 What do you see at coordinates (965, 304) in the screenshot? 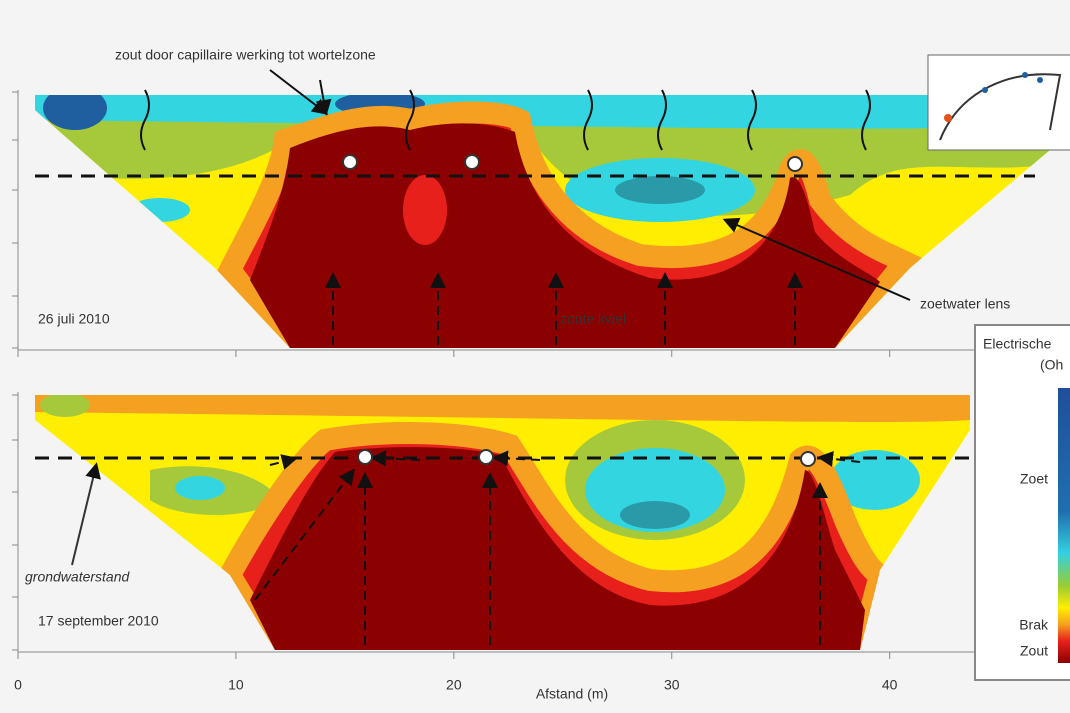
I see `annotation: zoetwater lens` at bounding box center [965, 304].